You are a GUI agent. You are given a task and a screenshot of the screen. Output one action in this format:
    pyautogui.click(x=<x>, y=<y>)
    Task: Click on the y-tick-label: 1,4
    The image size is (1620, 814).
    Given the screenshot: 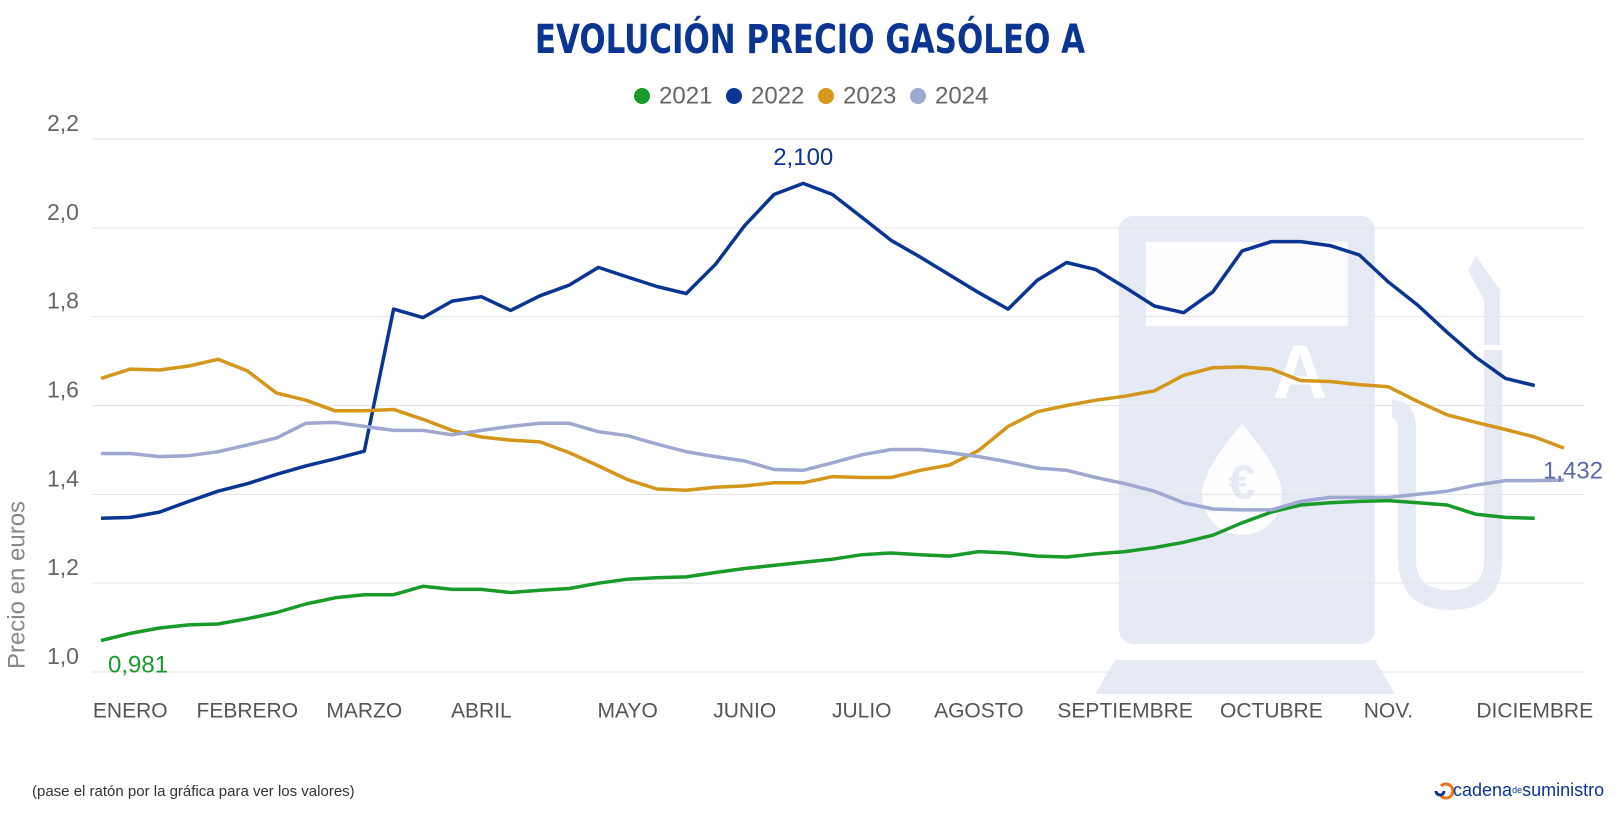 What is the action you would take?
    pyautogui.click(x=63, y=478)
    